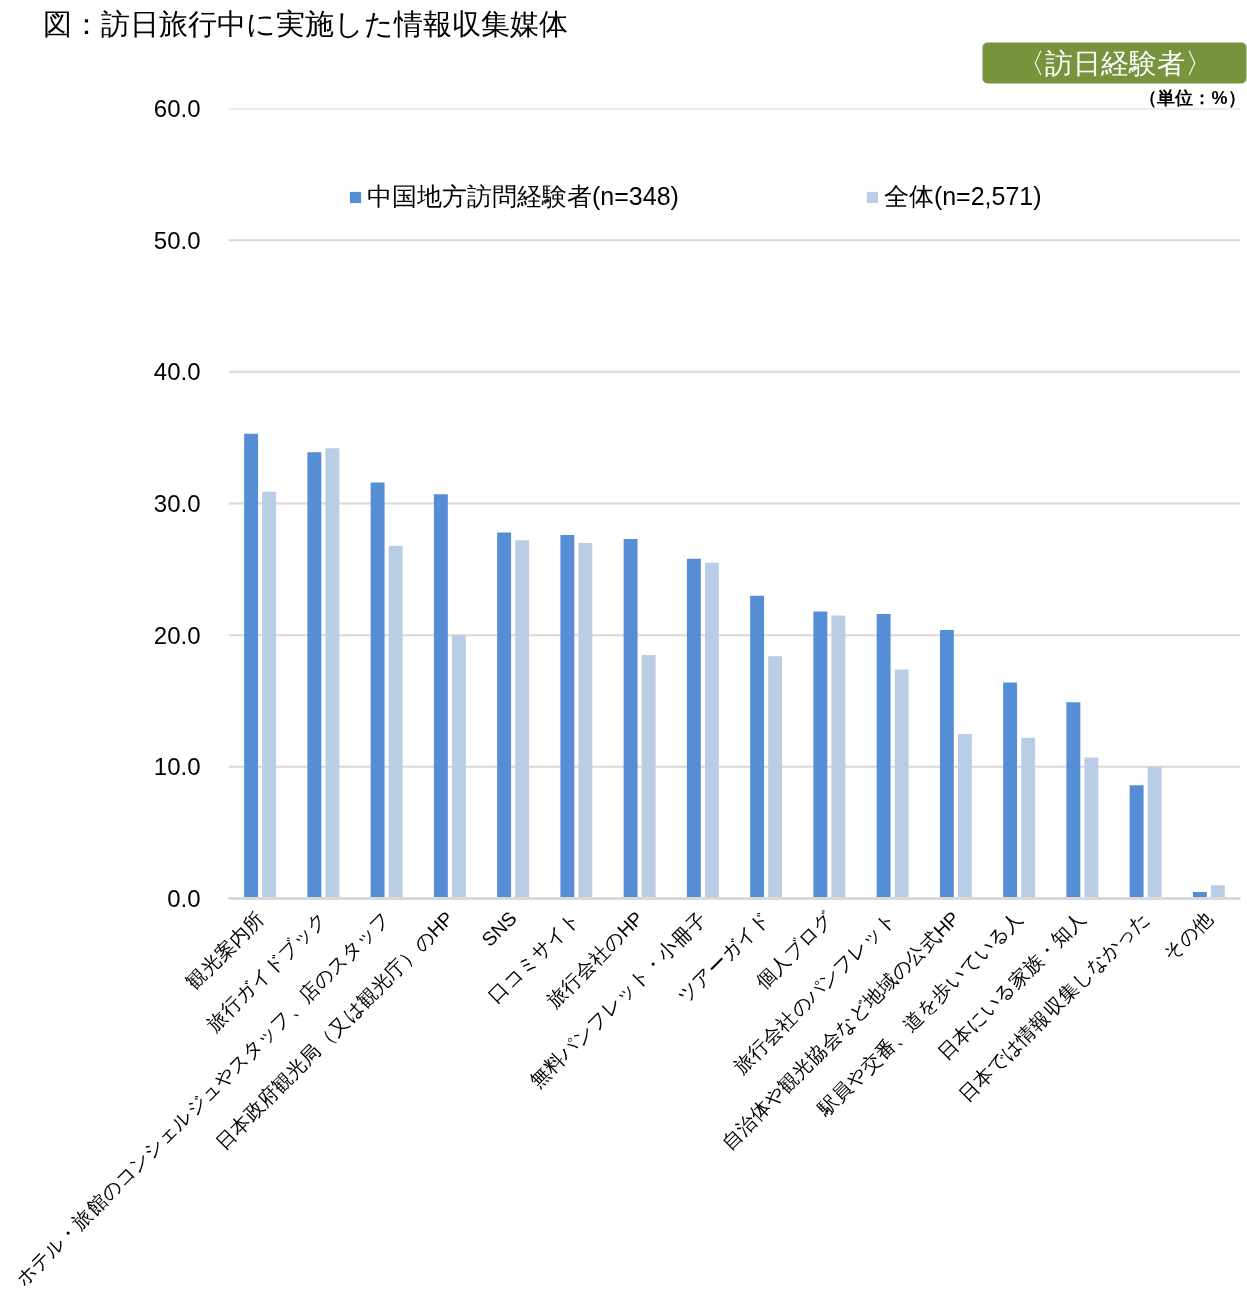  I want to click on y-tick-label: 40.0, so click(177, 372).